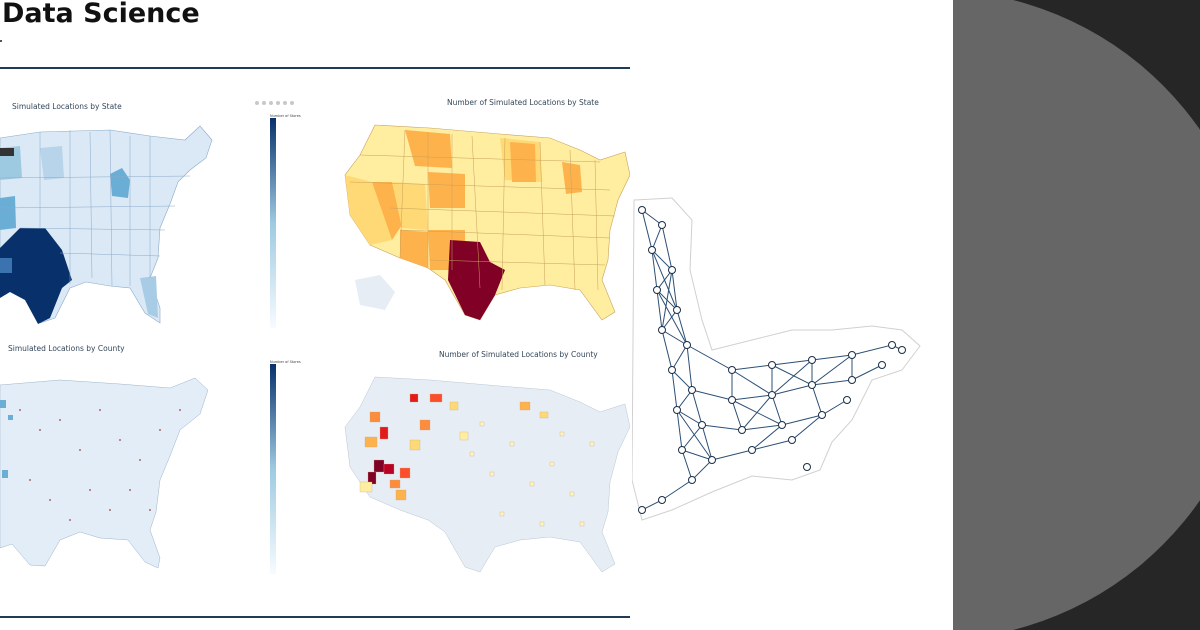 The width and height of the screenshot is (1200, 630). I want to click on state-blue-title: Simulated Locations by State, so click(67, 106).